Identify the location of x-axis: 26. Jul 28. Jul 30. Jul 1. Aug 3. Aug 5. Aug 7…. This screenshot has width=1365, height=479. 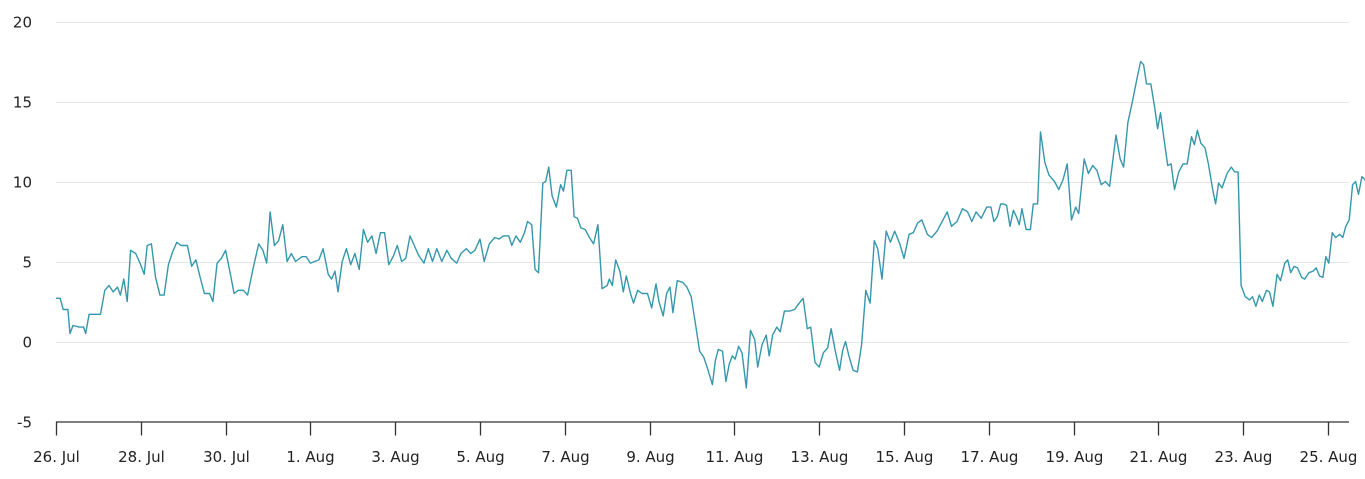
(695, 443).